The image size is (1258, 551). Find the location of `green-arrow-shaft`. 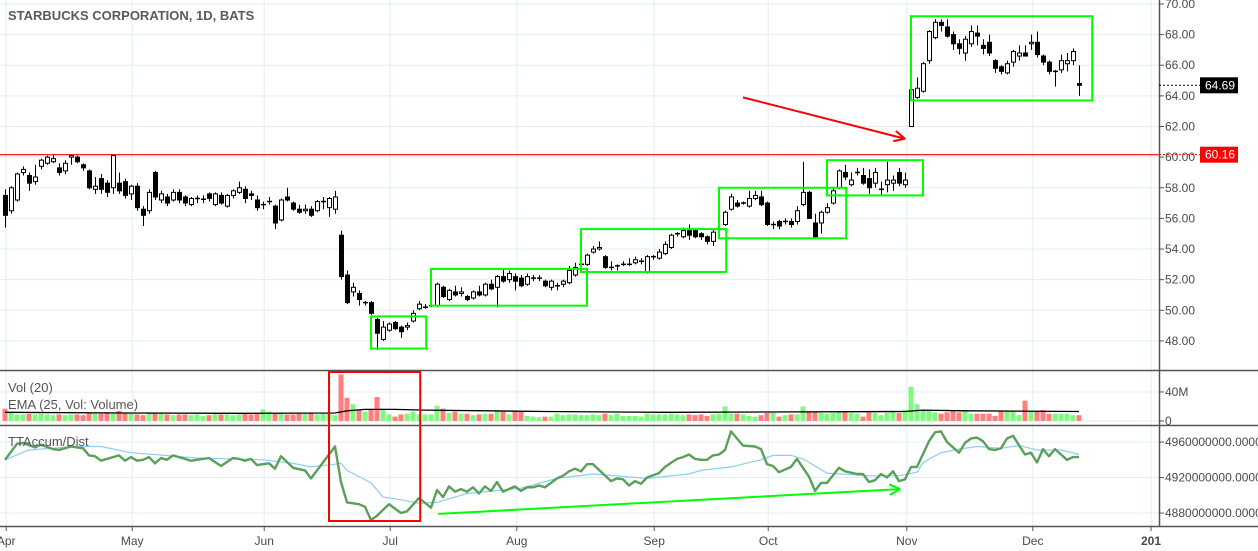

green-arrow-shaft is located at coordinates (669, 501).